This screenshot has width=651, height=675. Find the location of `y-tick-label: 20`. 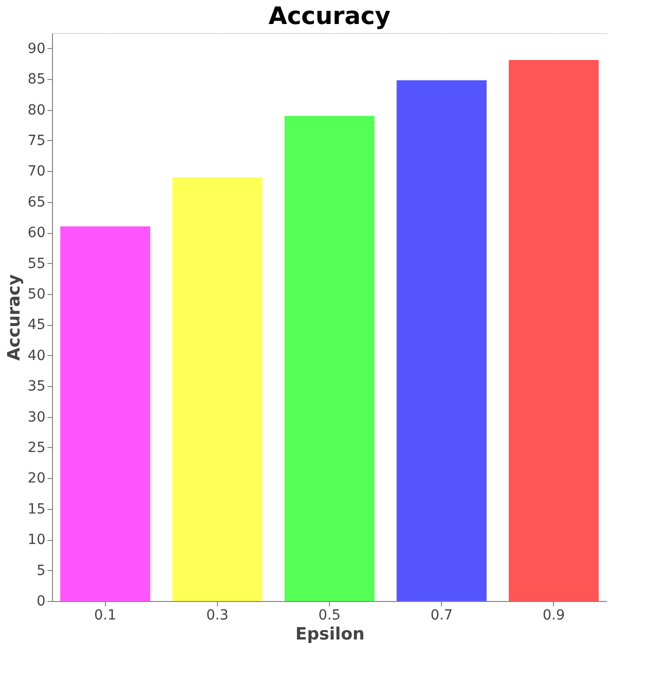

y-tick-label: 20 is located at coordinates (37, 478).